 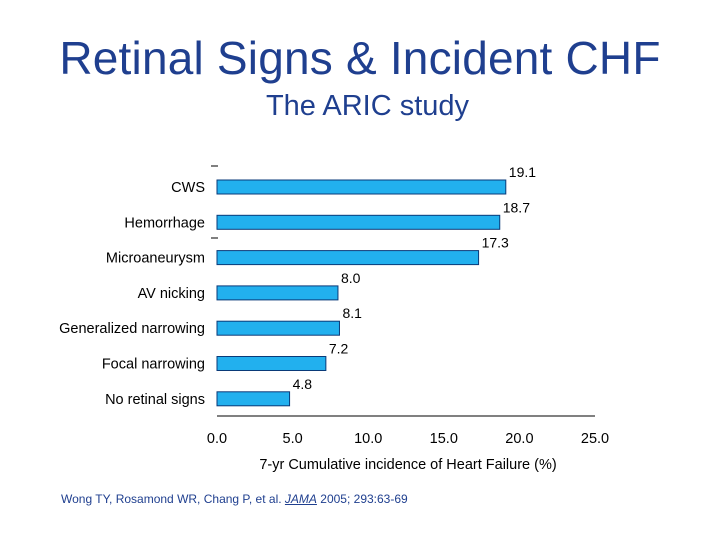 I want to click on data-label: 19.1, so click(x=522, y=172).